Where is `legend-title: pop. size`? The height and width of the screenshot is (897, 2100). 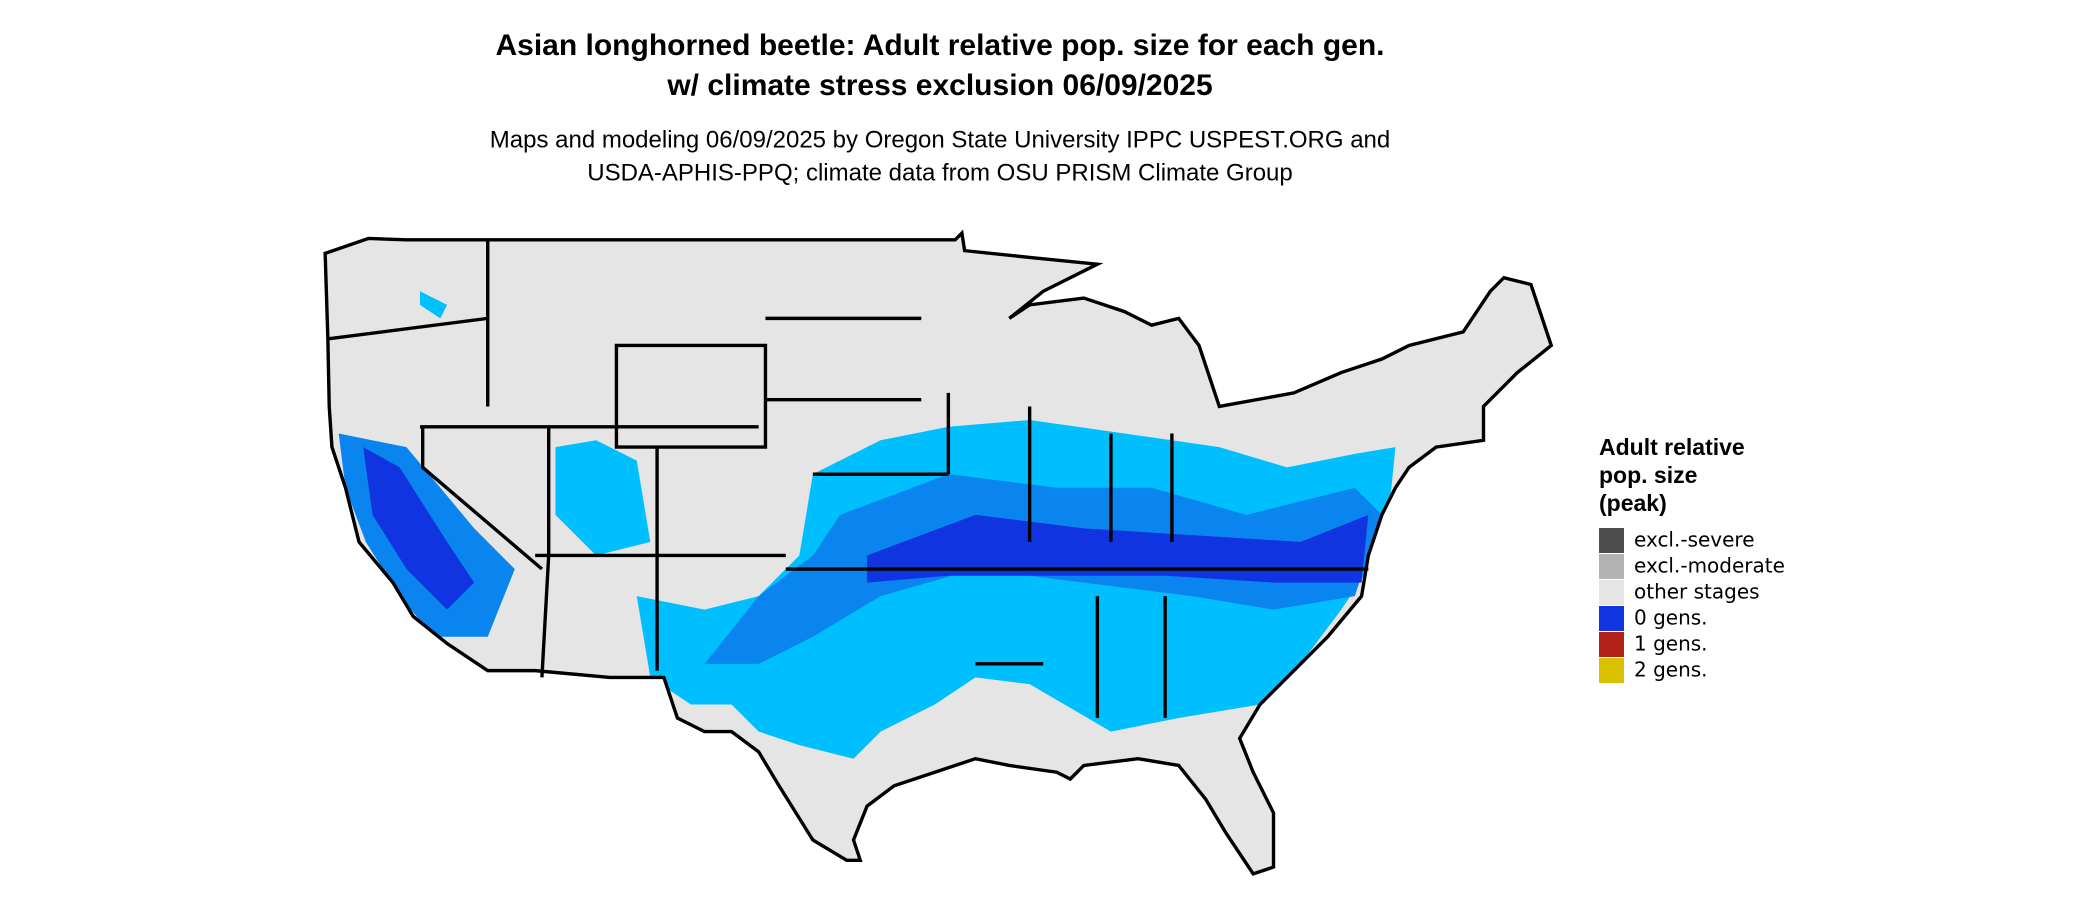 legend-title: pop. size is located at coordinates (1648, 475).